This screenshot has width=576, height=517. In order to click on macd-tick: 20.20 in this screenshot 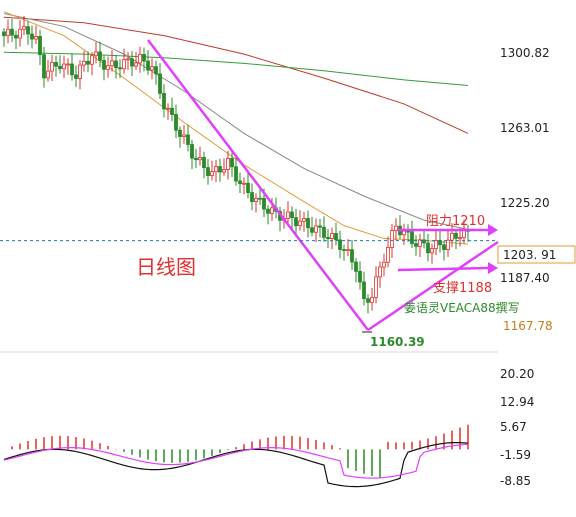, I will do `click(517, 374)`.